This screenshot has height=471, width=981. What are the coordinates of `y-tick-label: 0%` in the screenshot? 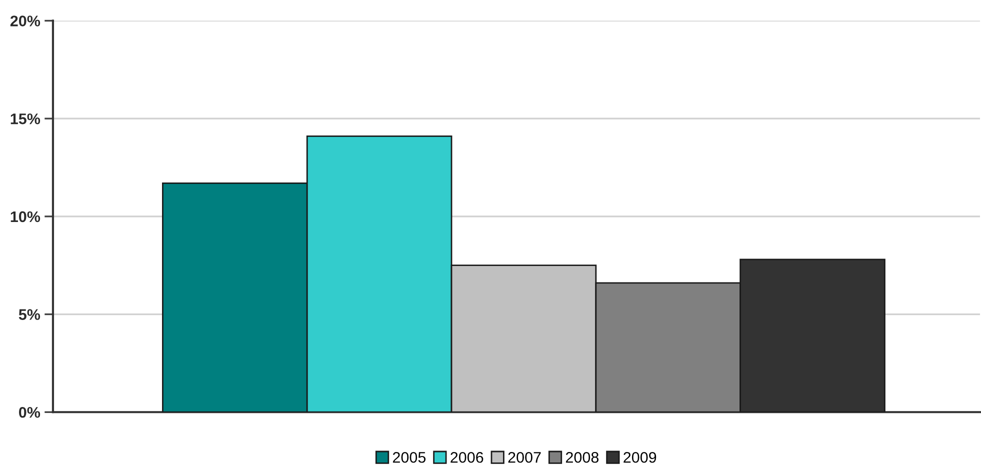 It's located at (29, 412).